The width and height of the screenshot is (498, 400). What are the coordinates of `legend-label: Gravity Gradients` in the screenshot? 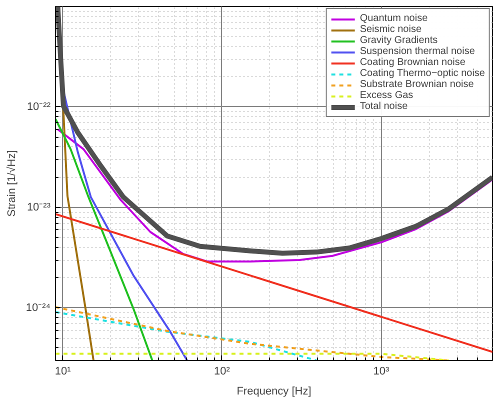 It's located at (399, 40).